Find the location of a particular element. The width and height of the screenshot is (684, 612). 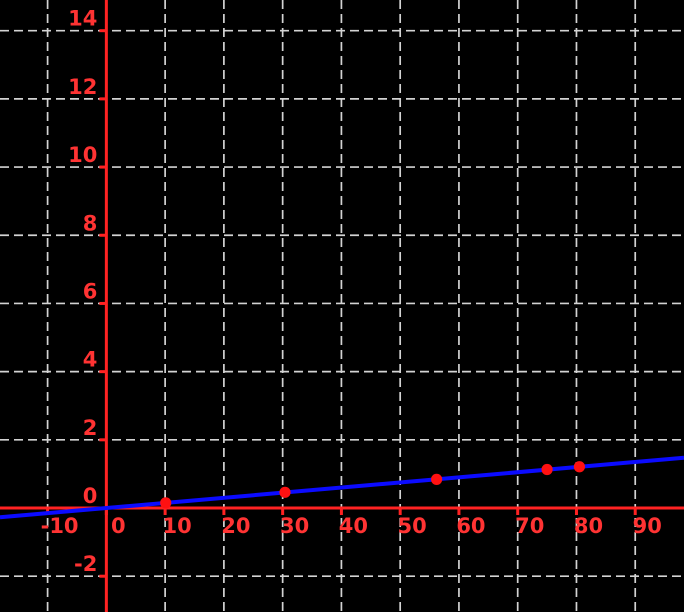

x-tick-label: 60 is located at coordinates (470, 526).